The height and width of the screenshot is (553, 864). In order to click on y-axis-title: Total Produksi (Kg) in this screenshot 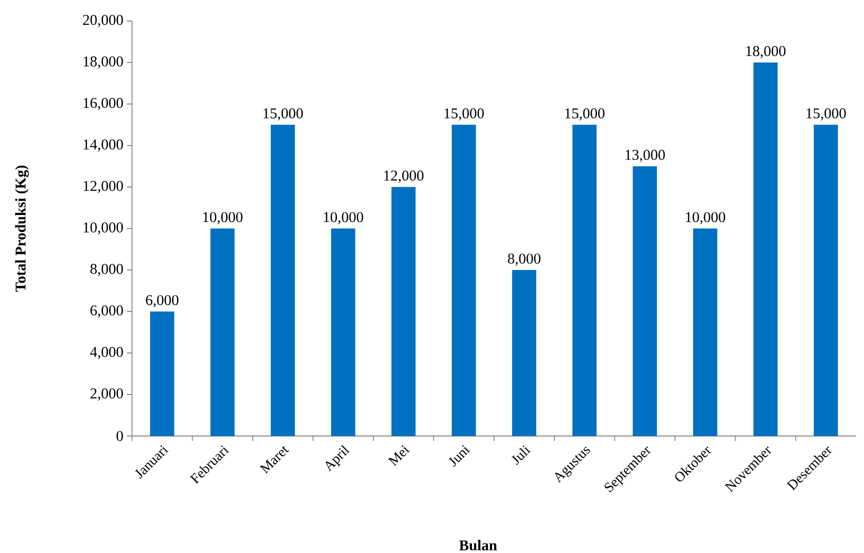, I will do `click(22, 229)`.